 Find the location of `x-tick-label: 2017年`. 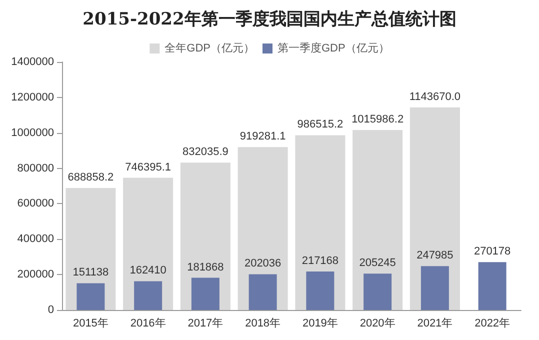

x-tick-label: 2017年 is located at coordinates (206, 324).